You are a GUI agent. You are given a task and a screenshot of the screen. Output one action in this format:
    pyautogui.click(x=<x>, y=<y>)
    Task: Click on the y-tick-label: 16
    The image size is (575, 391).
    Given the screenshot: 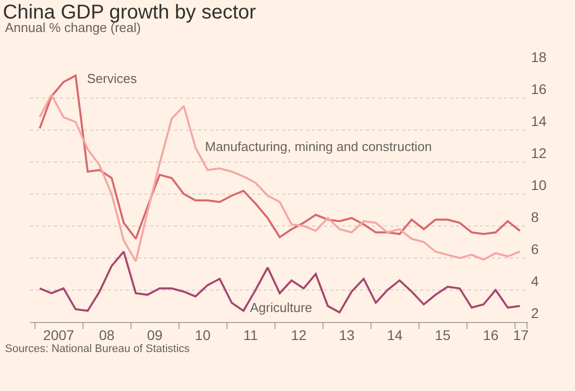 What is the action you would take?
    pyautogui.click(x=539, y=88)
    